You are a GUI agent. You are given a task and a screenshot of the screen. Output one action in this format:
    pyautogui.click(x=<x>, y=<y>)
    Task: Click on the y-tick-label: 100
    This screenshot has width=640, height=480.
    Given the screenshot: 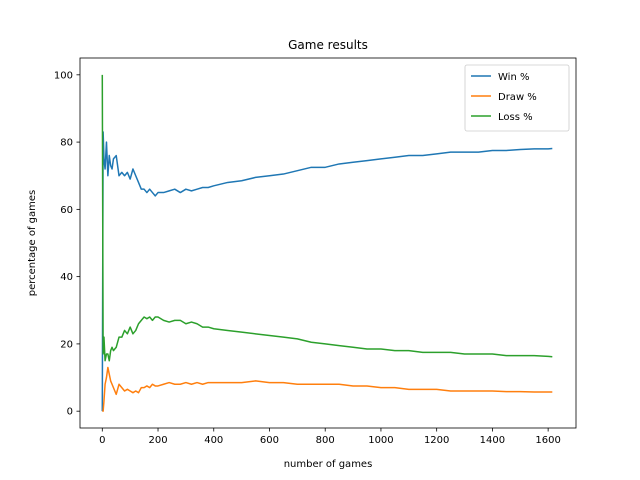 What is the action you would take?
    pyautogui.click(x=63, y=75)
    